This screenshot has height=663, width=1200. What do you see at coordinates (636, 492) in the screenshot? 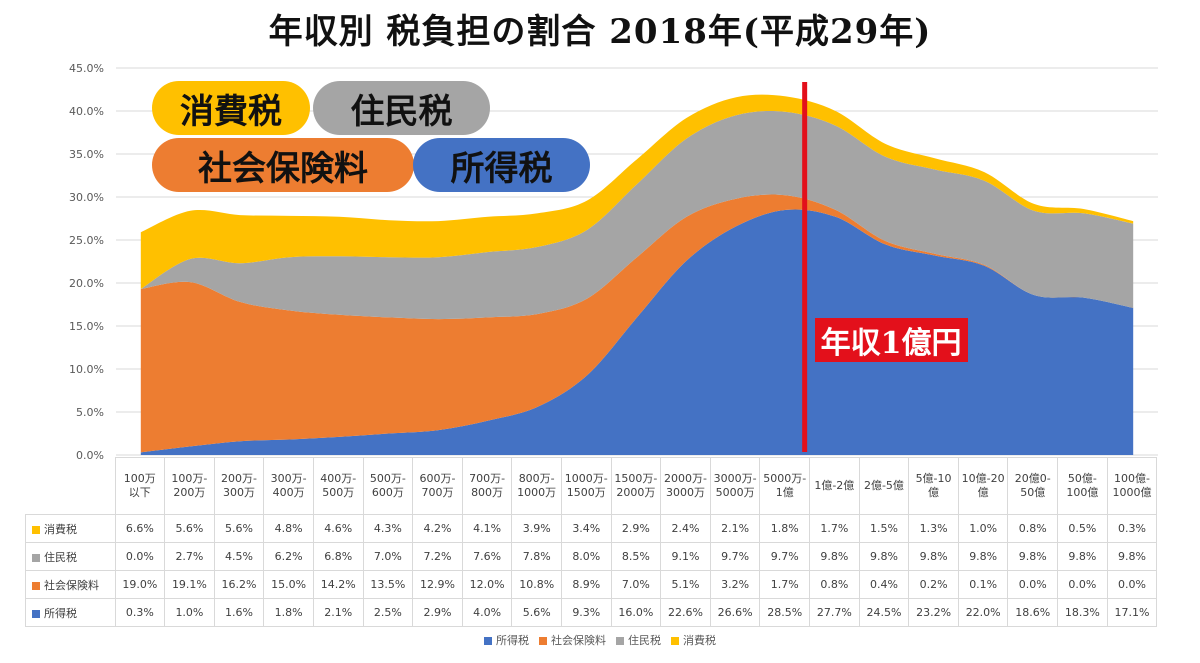
I see `category-label-line: 2000万` at bounding box center [636, 492].